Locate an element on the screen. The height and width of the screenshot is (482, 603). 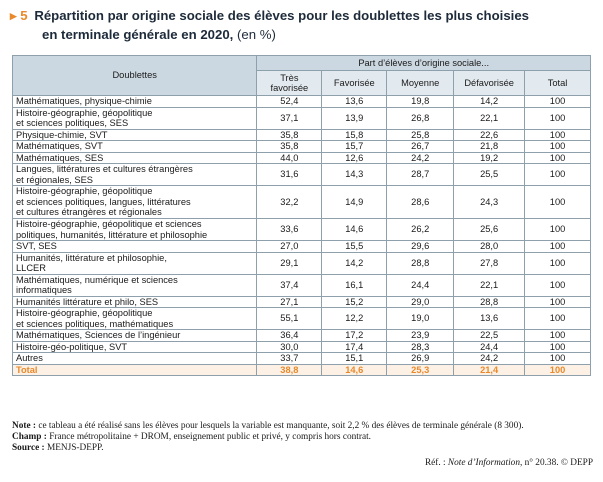
reference-prefix: Réf. : is located at coordinates (435, 463).